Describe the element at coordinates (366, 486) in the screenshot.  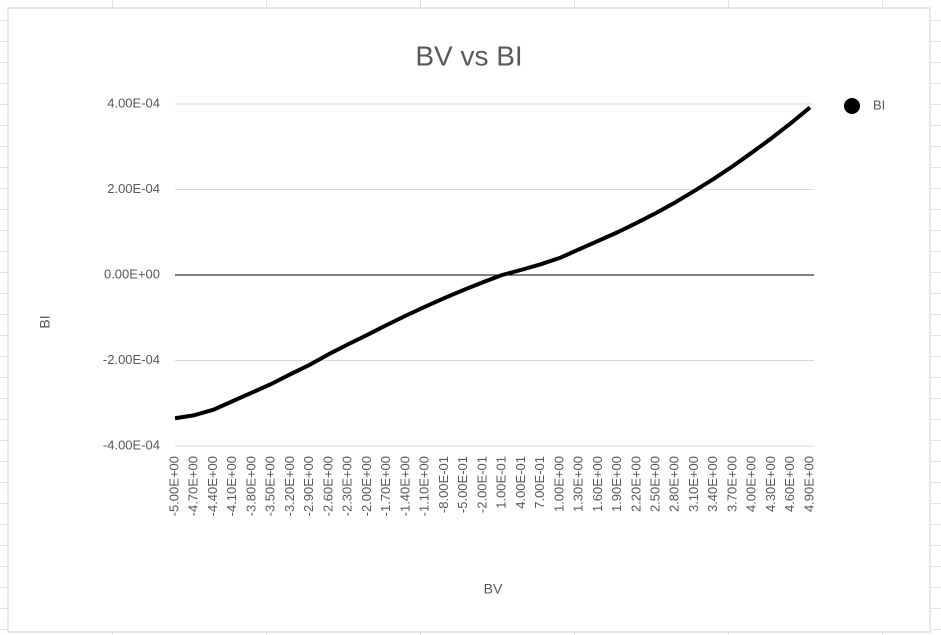
I see `x-tick-label: -2.00E+00` at that location.